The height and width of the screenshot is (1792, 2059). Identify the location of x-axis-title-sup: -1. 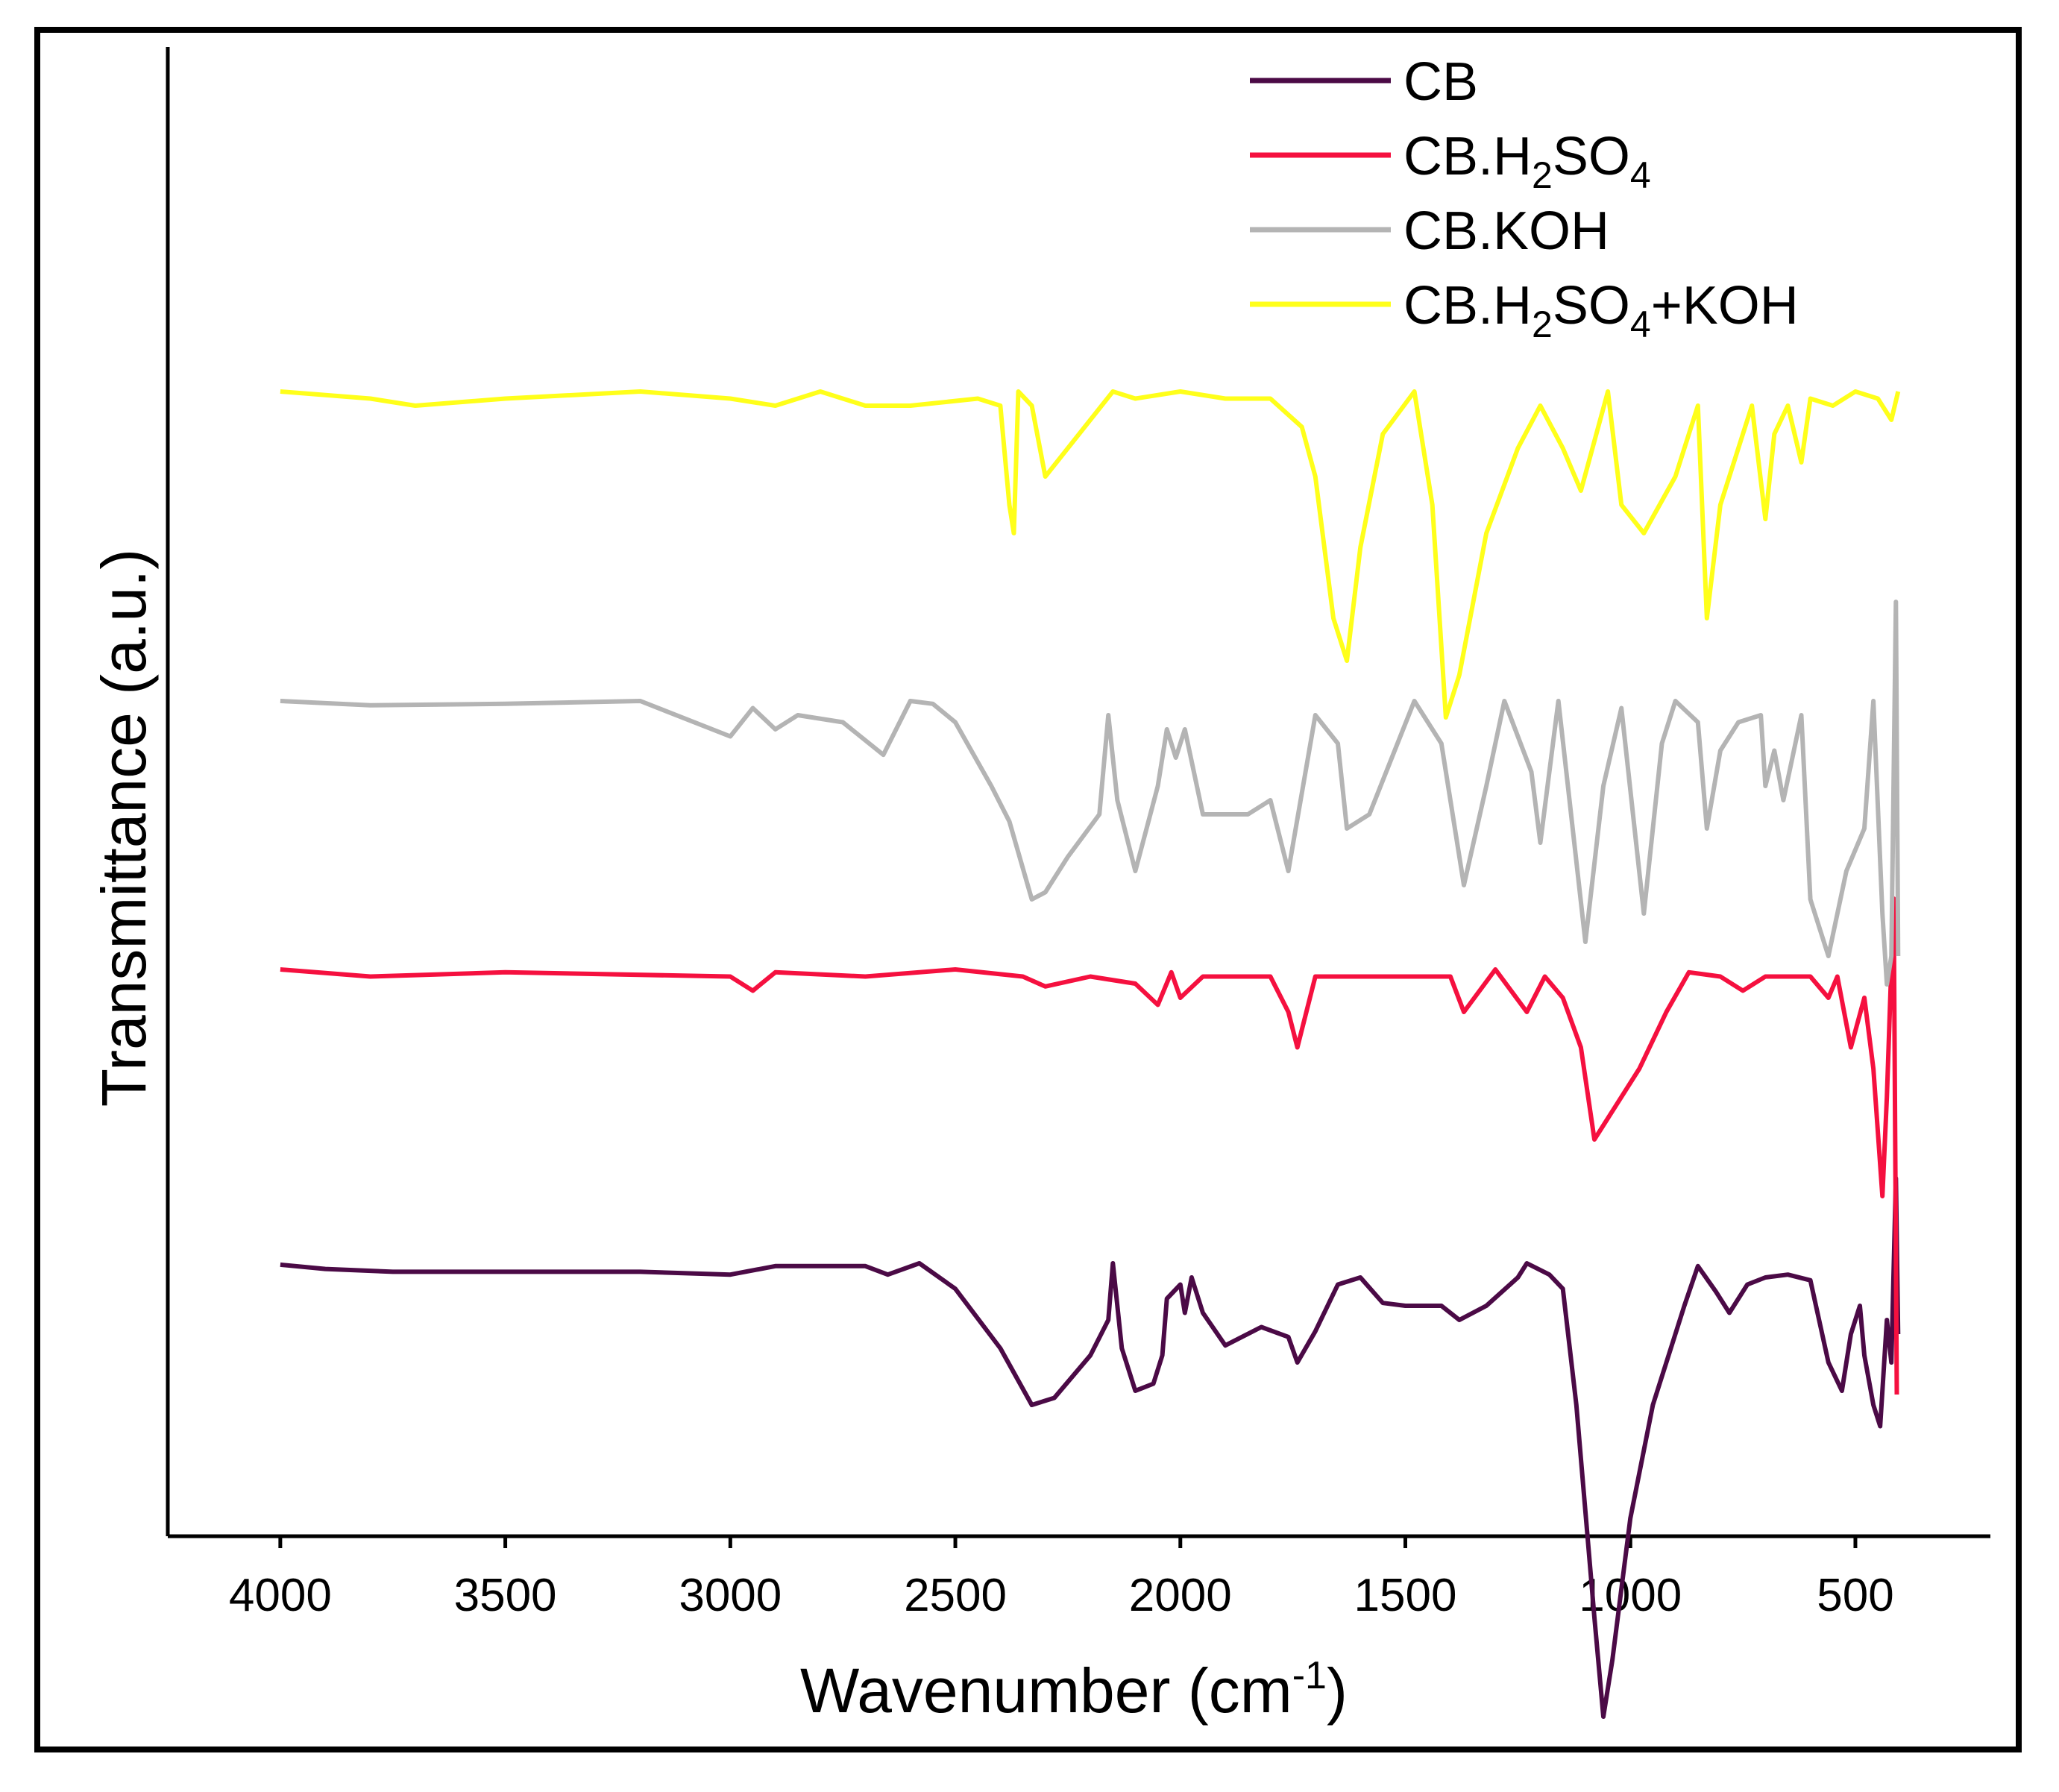
(1309, 1675).